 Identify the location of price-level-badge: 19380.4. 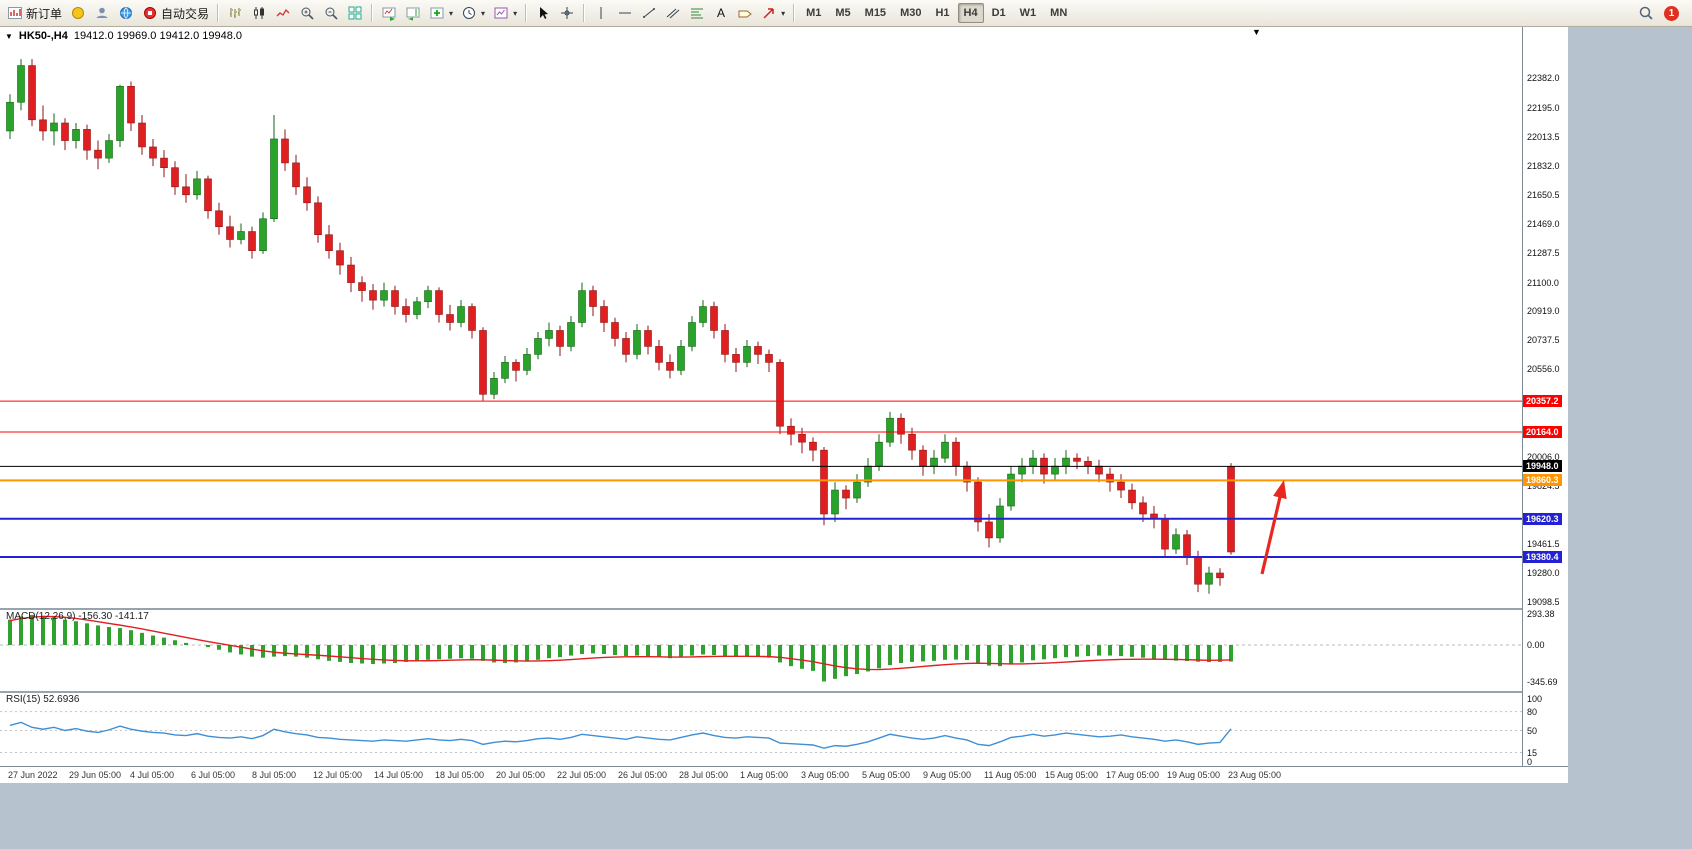
(1542, 557).